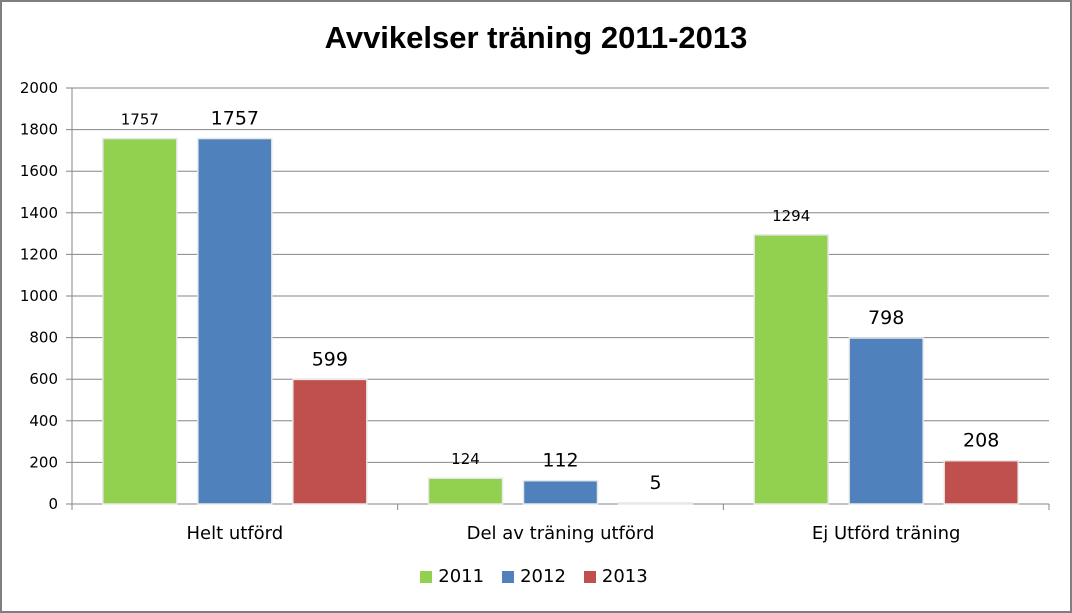  I want to click on legend-label: 2011, so click(461, 576).